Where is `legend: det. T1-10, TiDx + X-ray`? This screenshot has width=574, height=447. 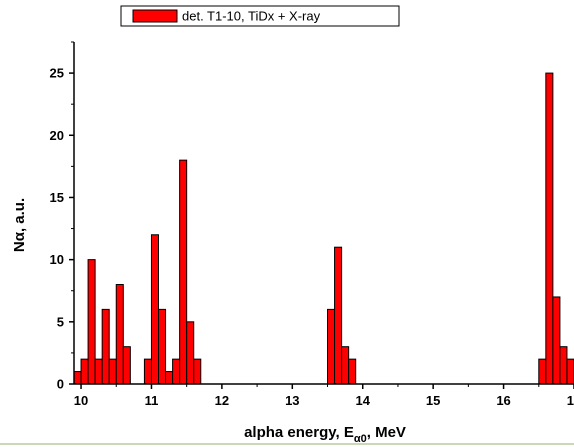
legend: det. T1-10, TiDx + X-ray is located at coordinates (260, 16).